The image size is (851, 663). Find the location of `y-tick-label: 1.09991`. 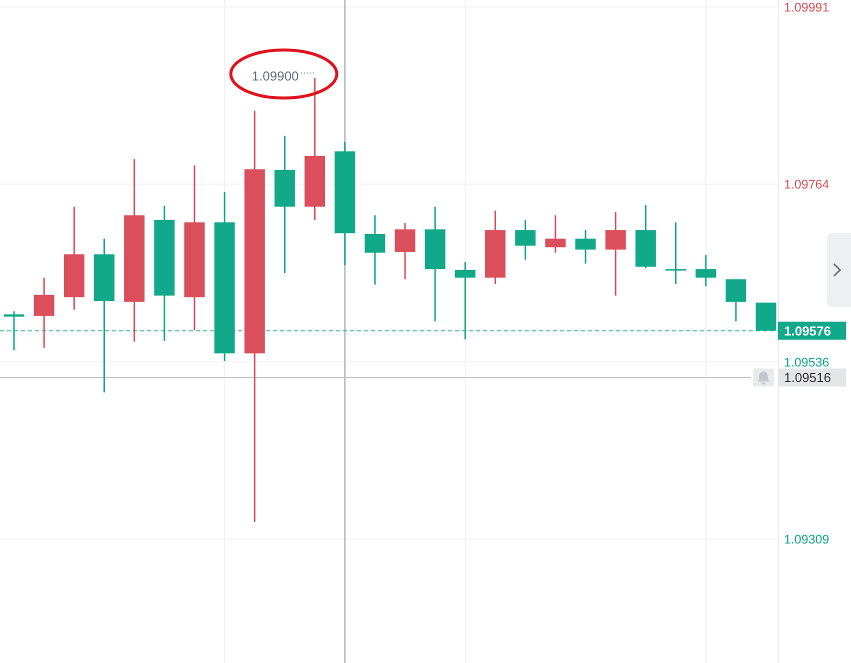

y-tick-label: 1.09991 is located at coordinates (807, 7).